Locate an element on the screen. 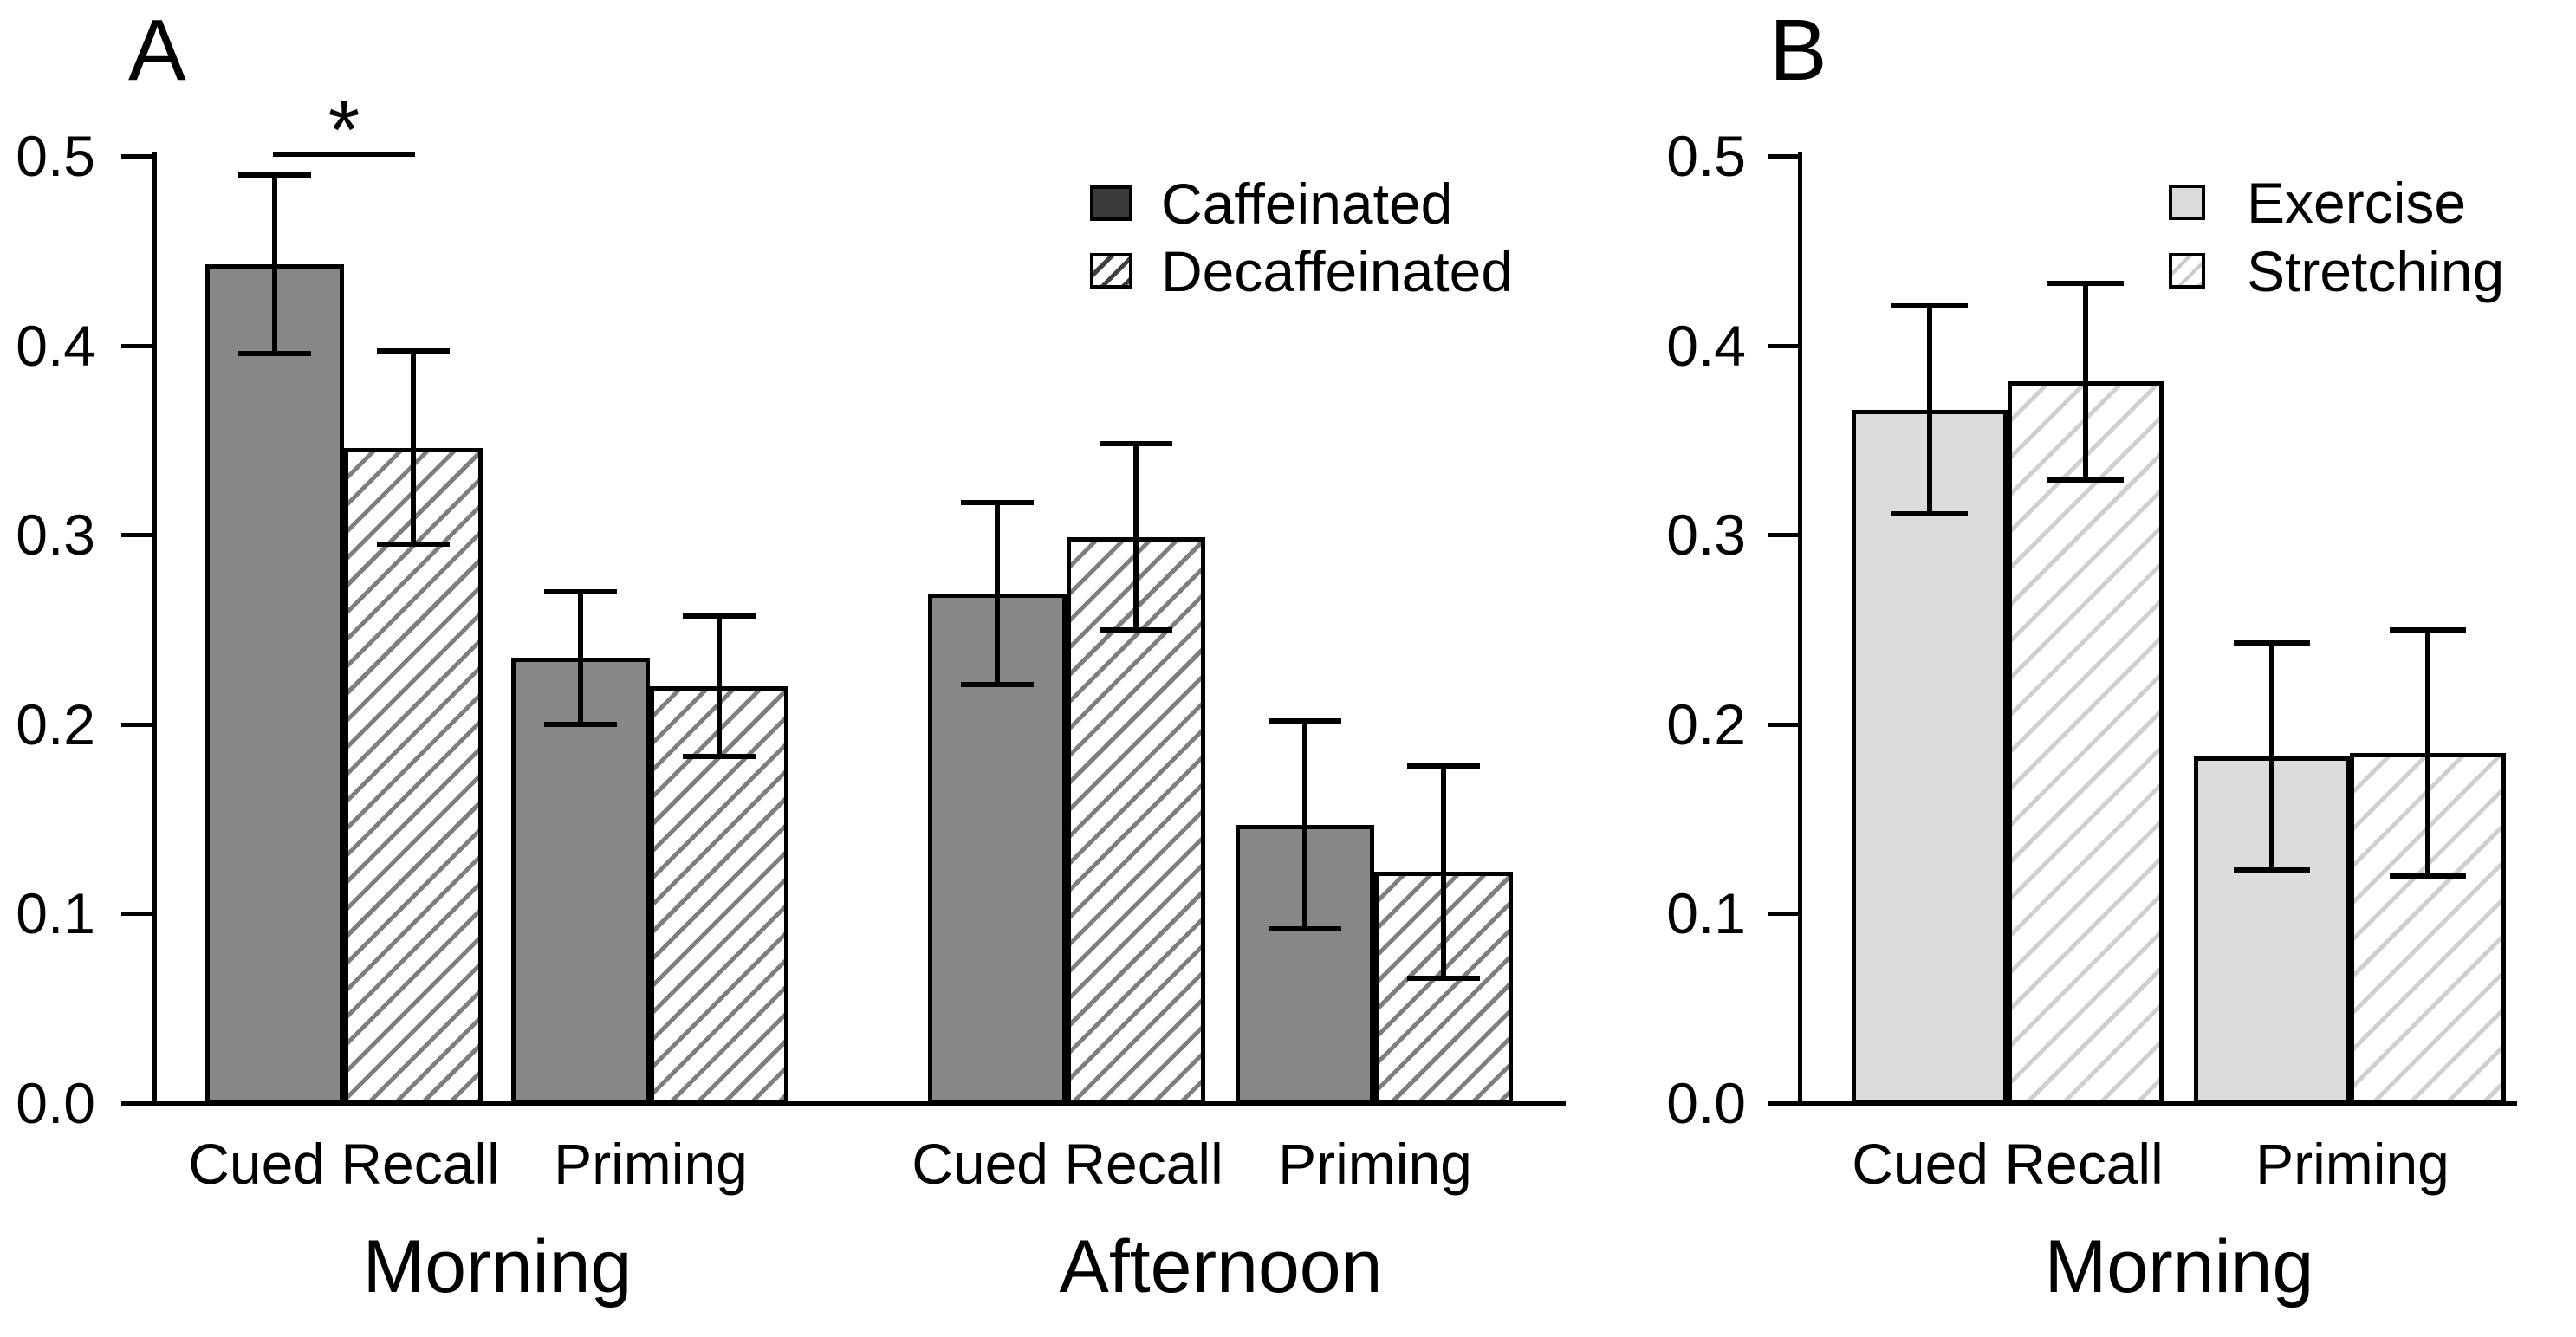 The height and width of the screenshot is (1337, 2576). bar-stretching-morning-cued-recall is located at coordinates (2086, 743).